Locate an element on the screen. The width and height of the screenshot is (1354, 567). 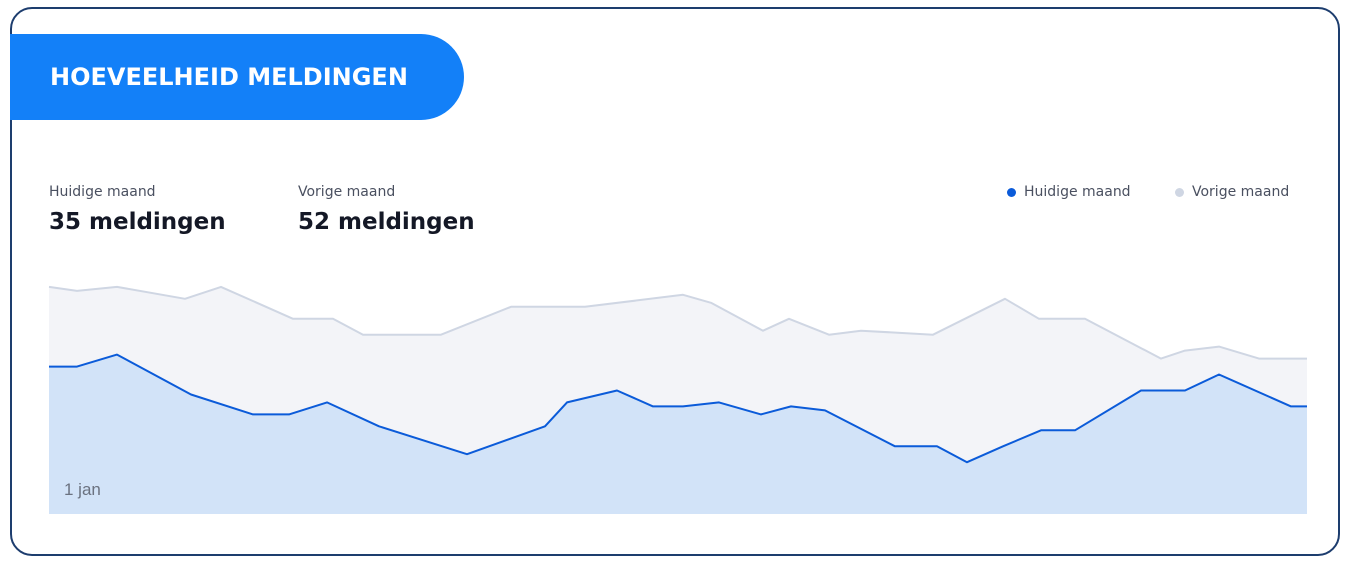
page-title: HOEVEELHEID MELDINGEN is located at coordinates (229, 77).